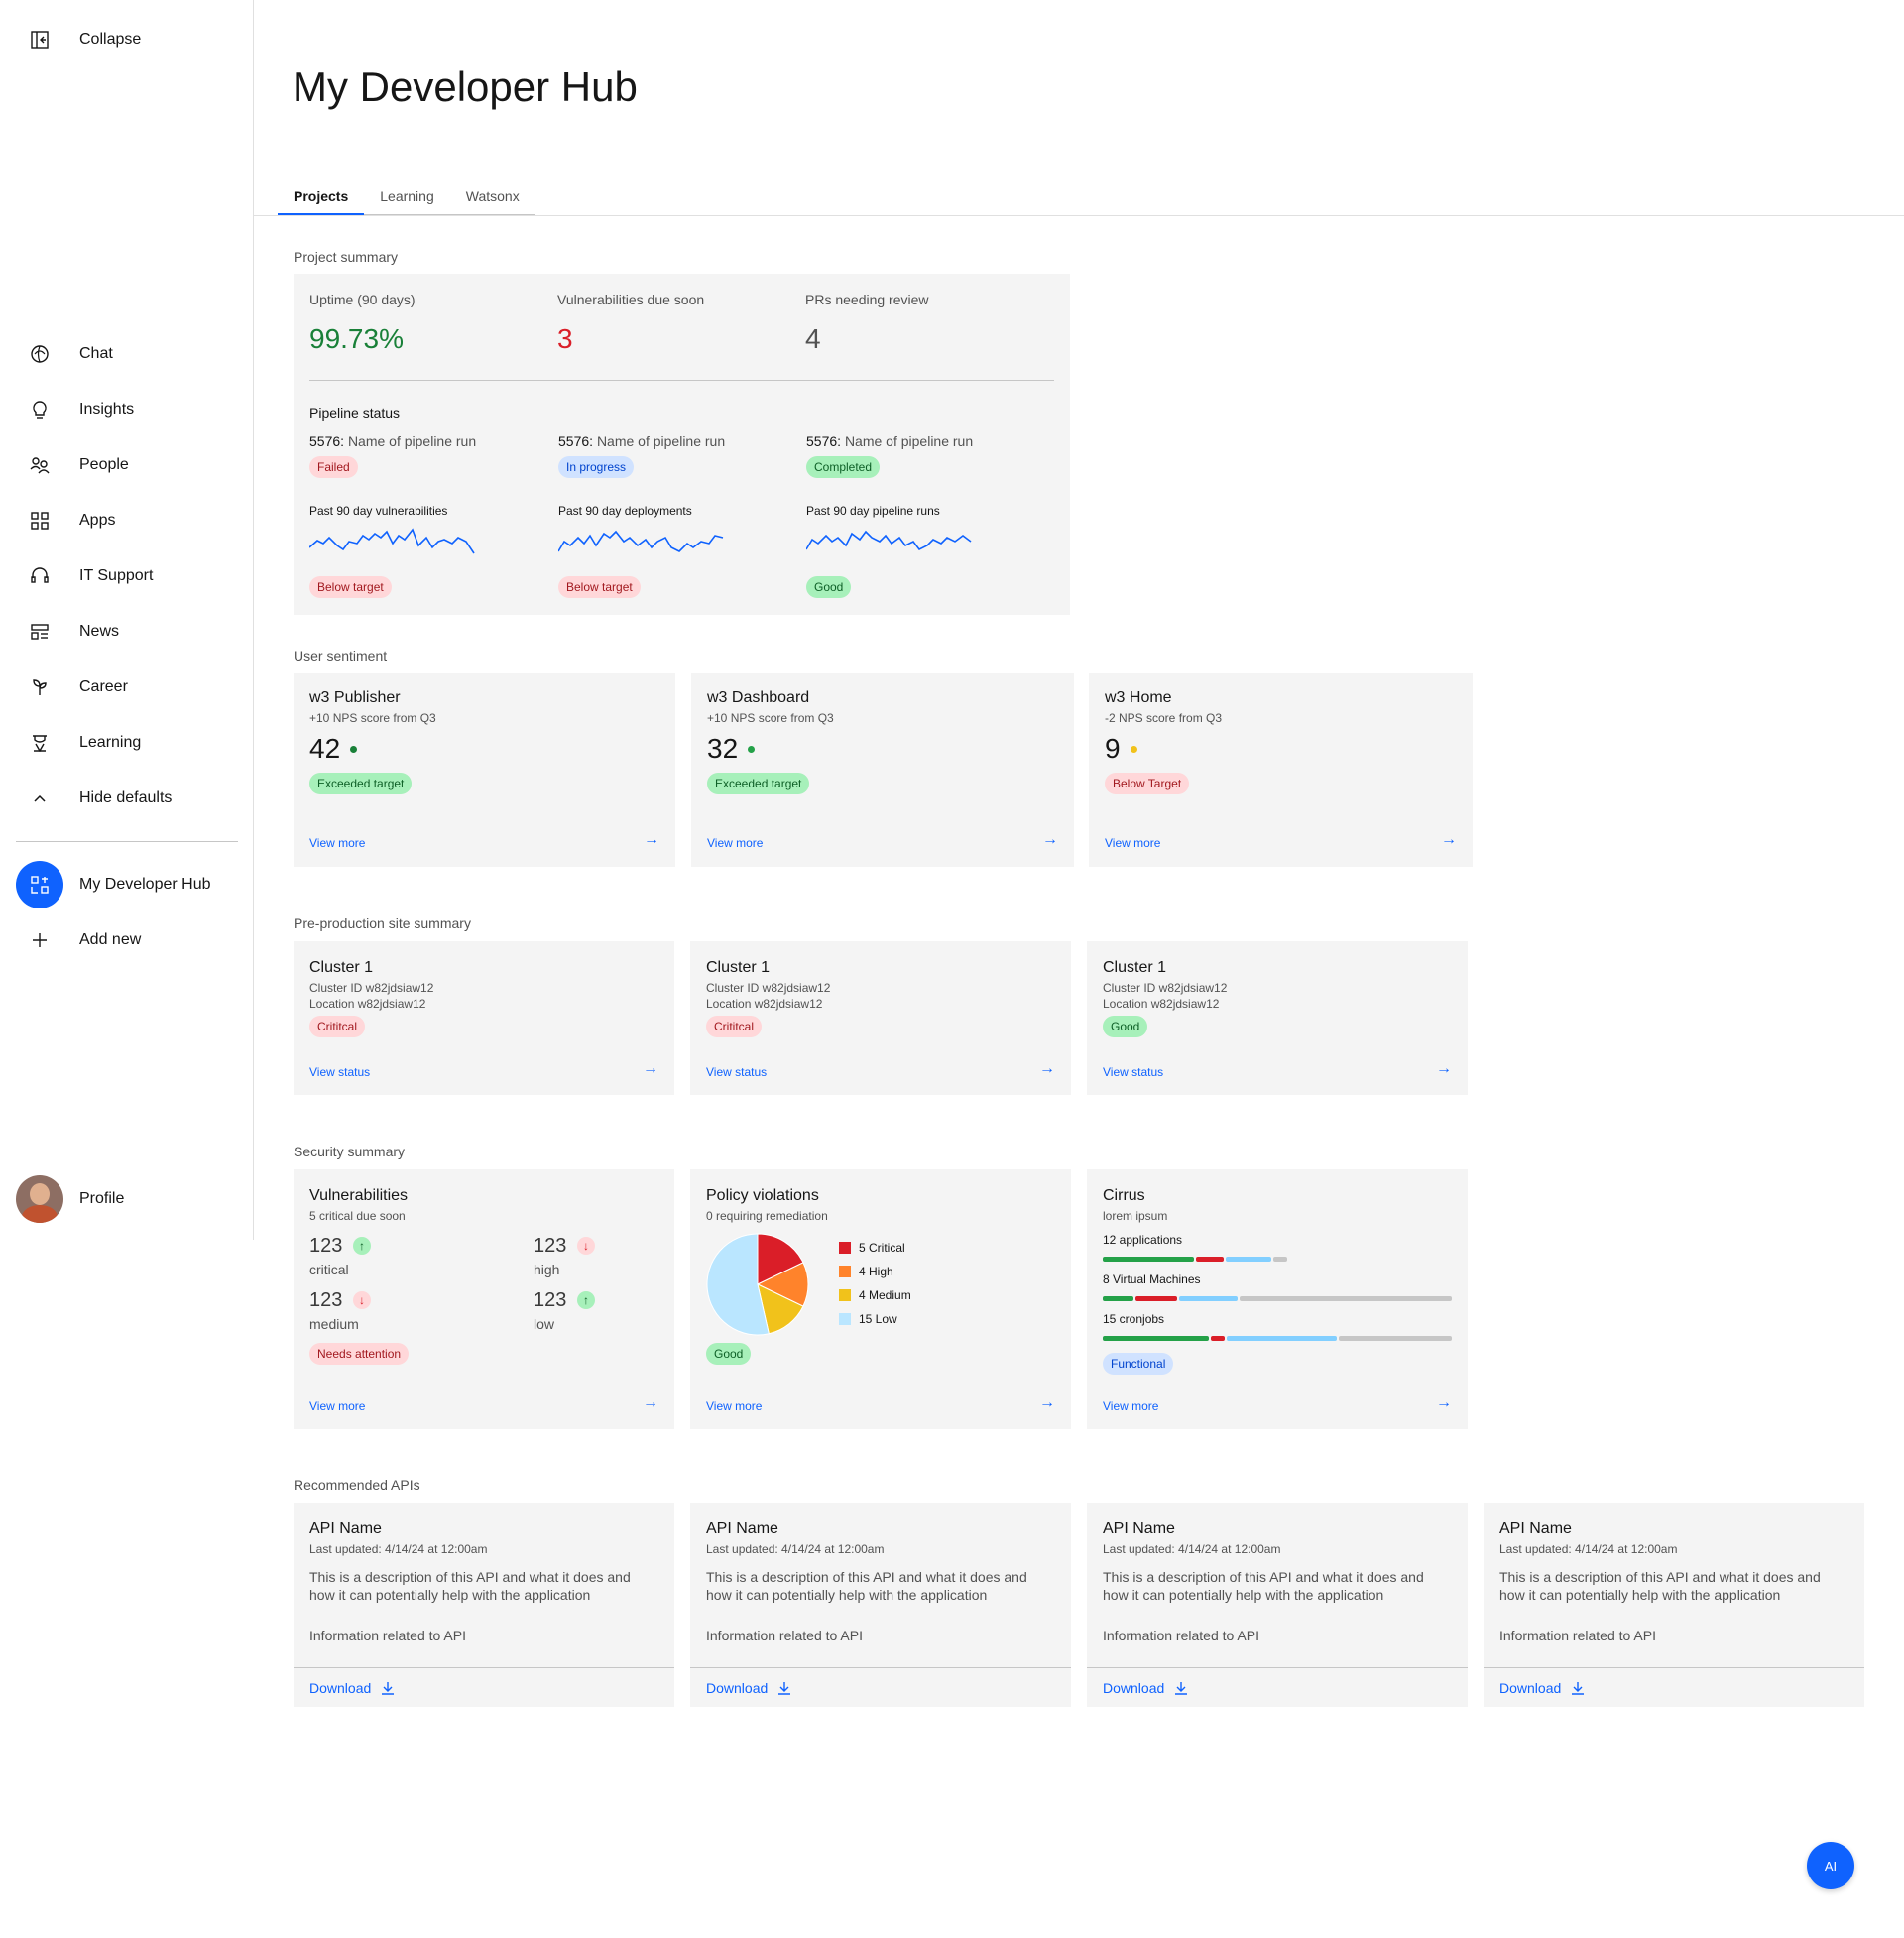 This screenshot has width=1904, height=1938. I want to click on status-dot, so click(354, 750).